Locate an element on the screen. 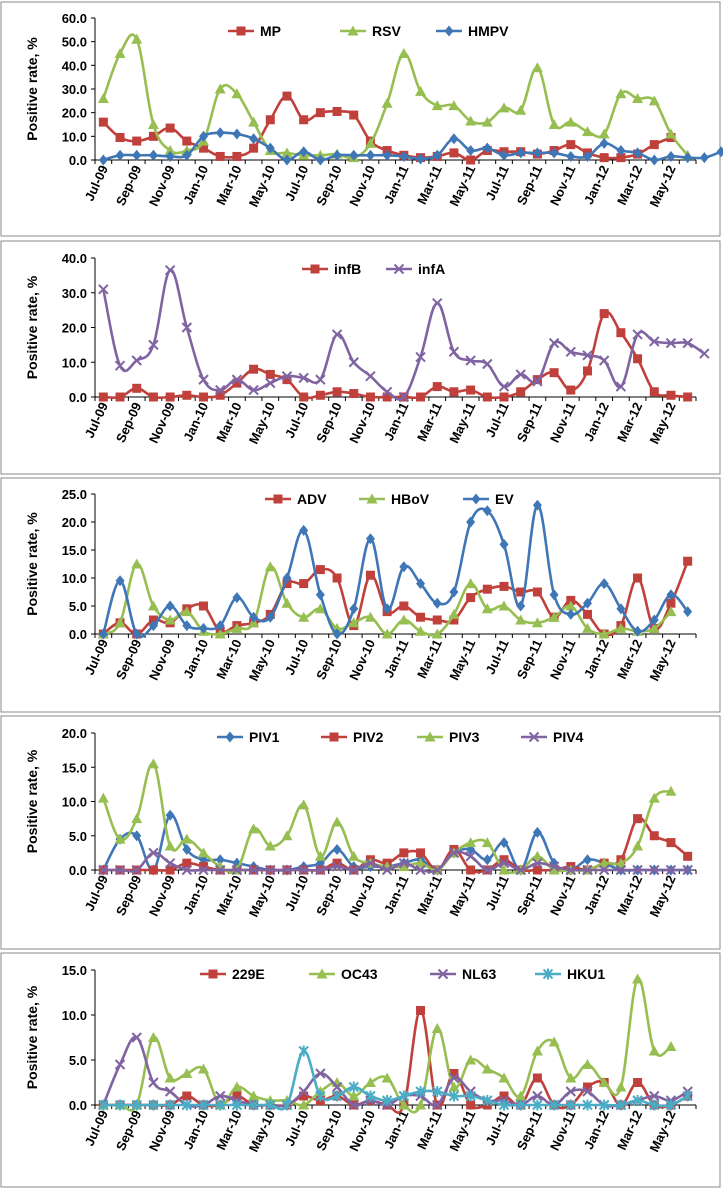 The height and width of the screenshot is (1196, 723). legend-entry-NL63: NL63 is located at coordinates (463, 974).